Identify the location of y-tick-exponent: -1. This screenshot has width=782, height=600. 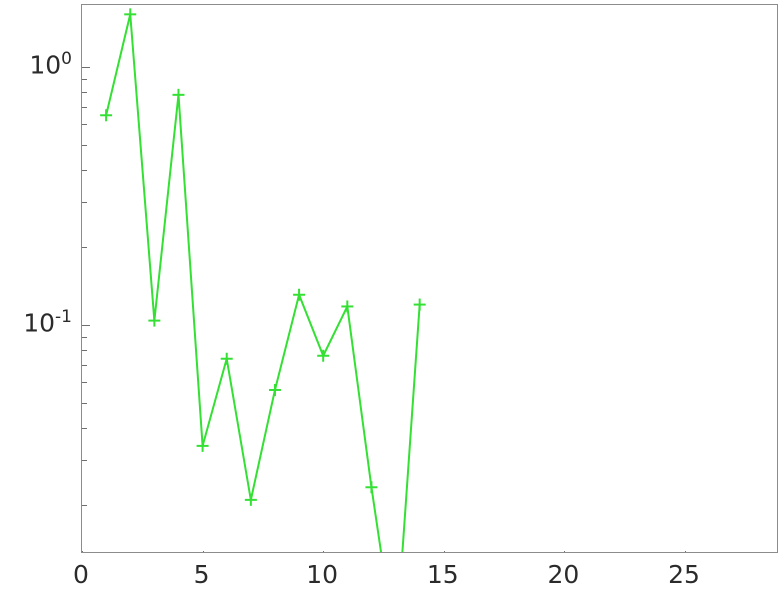
(63, 317).